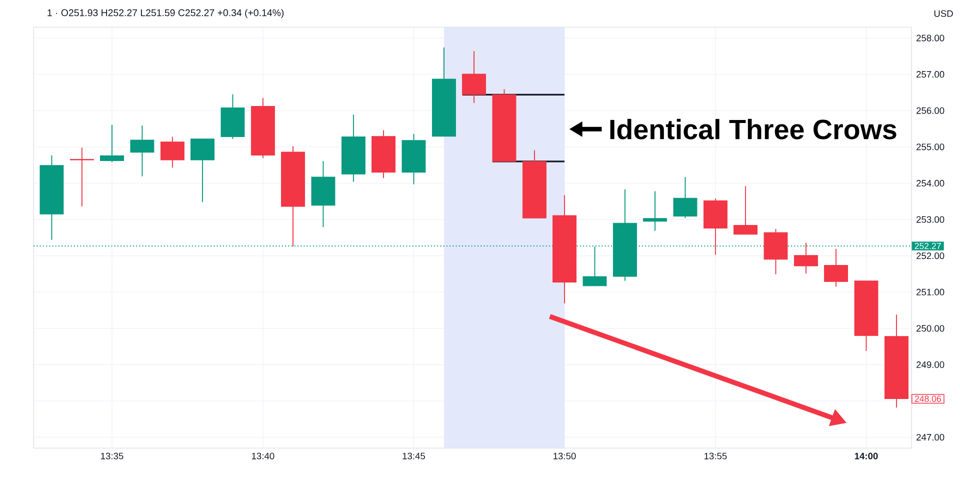 This screenshot has width=960, height=487. Describe the element at coordinates (930, 256) in the screenshot. I see `y-tick-label: 252.00` at that location.